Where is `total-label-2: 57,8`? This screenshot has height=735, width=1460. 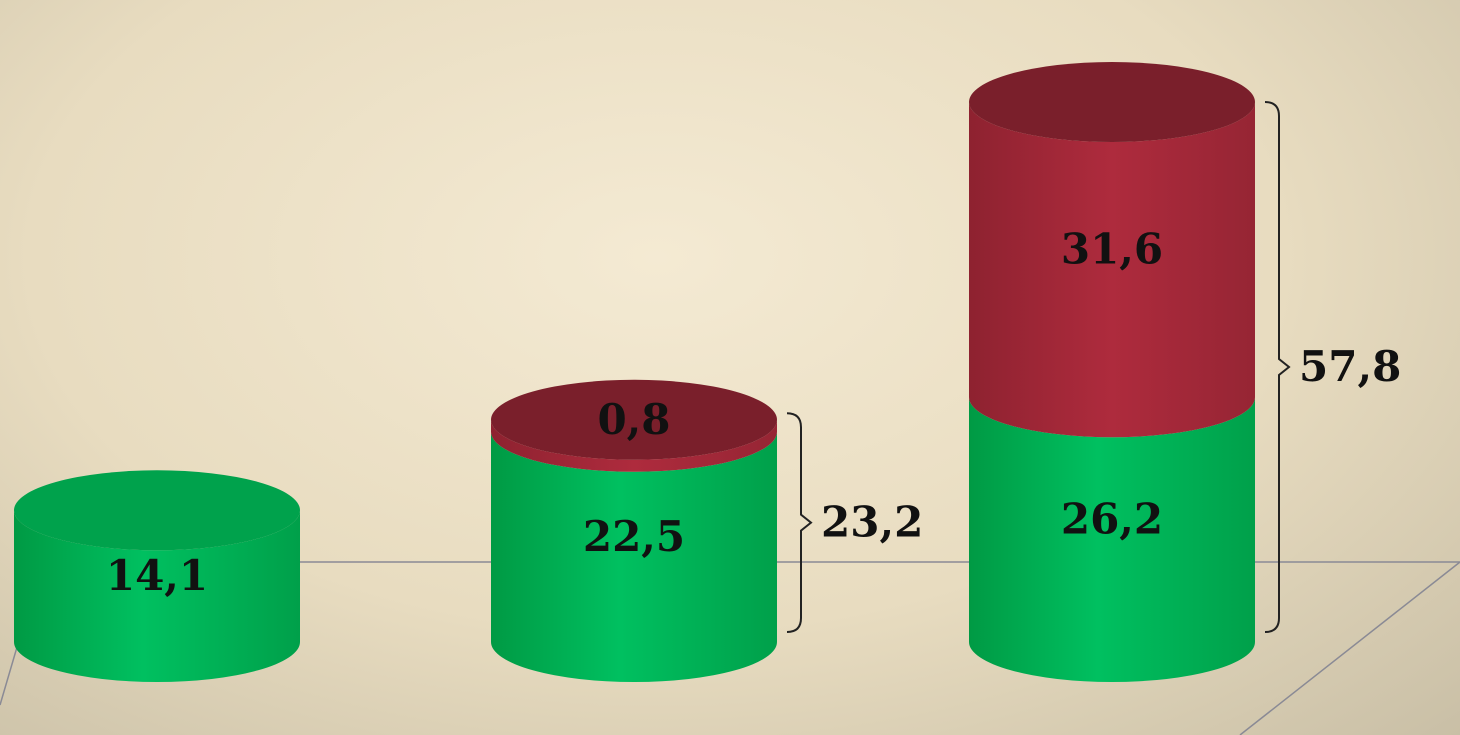
total-label-2: 57,8 is located at coordinates (1350, 366).